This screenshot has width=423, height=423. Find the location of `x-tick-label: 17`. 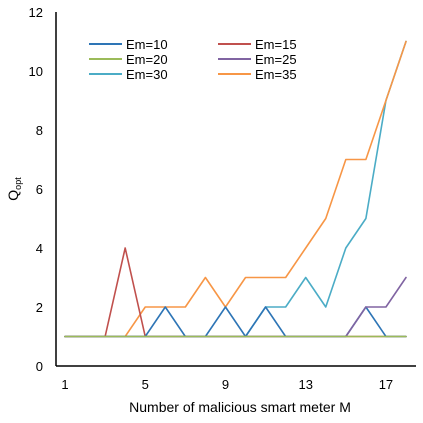

x-tick-label: 17 is located at coordinates (386, 384).